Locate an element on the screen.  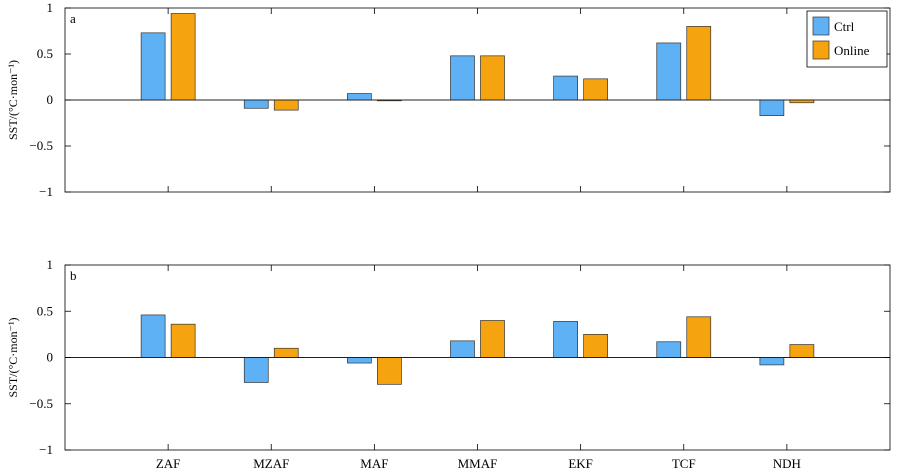
x-category-label: TCF is located at coordinates (684, 463).